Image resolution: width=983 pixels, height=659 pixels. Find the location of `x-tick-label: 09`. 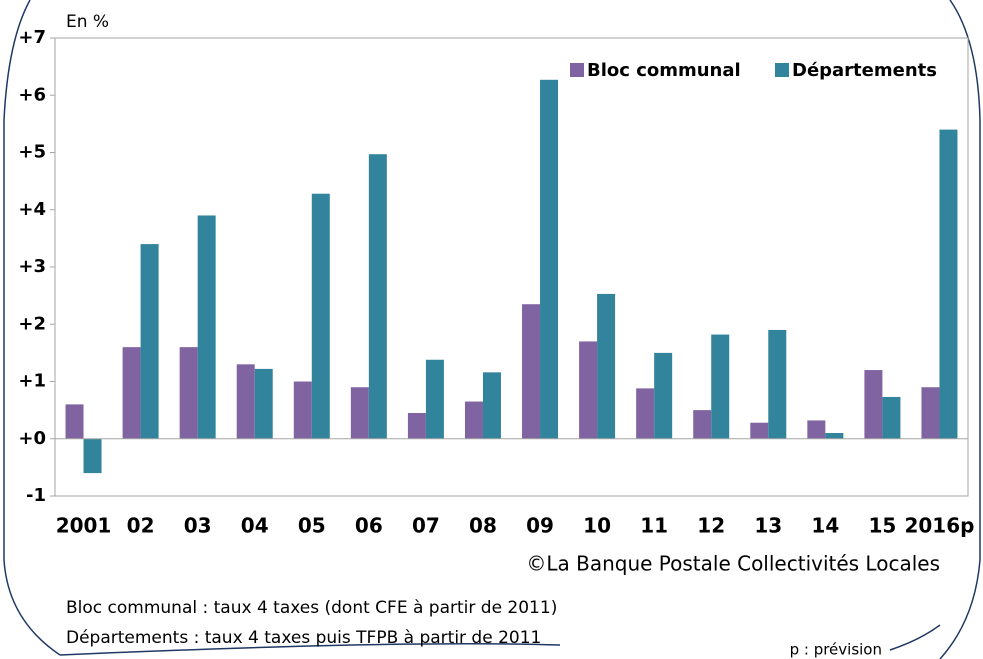

x-tick-label: 09 is located at coordinates (540, 526).